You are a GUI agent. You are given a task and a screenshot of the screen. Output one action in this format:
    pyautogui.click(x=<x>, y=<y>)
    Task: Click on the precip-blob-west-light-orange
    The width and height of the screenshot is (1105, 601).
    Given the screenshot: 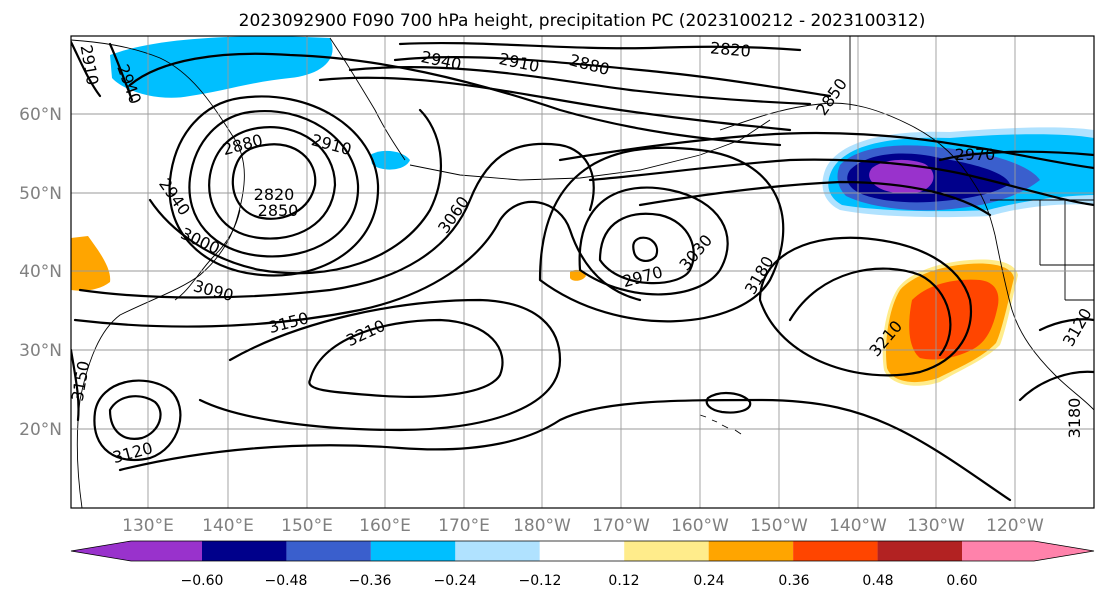 What is the action you would take?
    pyautogui.click(x=91, y=263)
    